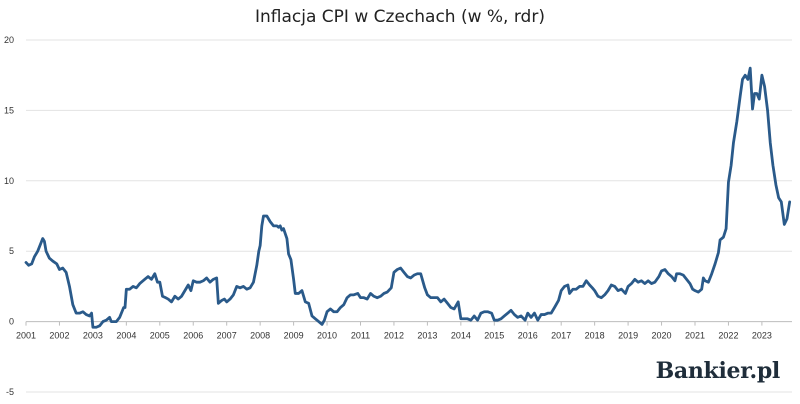 This screenshot has width=800, height=404. I want to click on x-tick-label: 2018, so click(595, 336).